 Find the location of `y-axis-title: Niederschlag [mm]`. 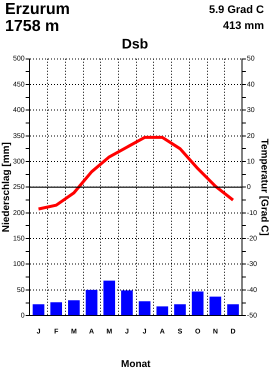

y-axis-title: Niederschlag [mm] is located at coordinates (6, 187).